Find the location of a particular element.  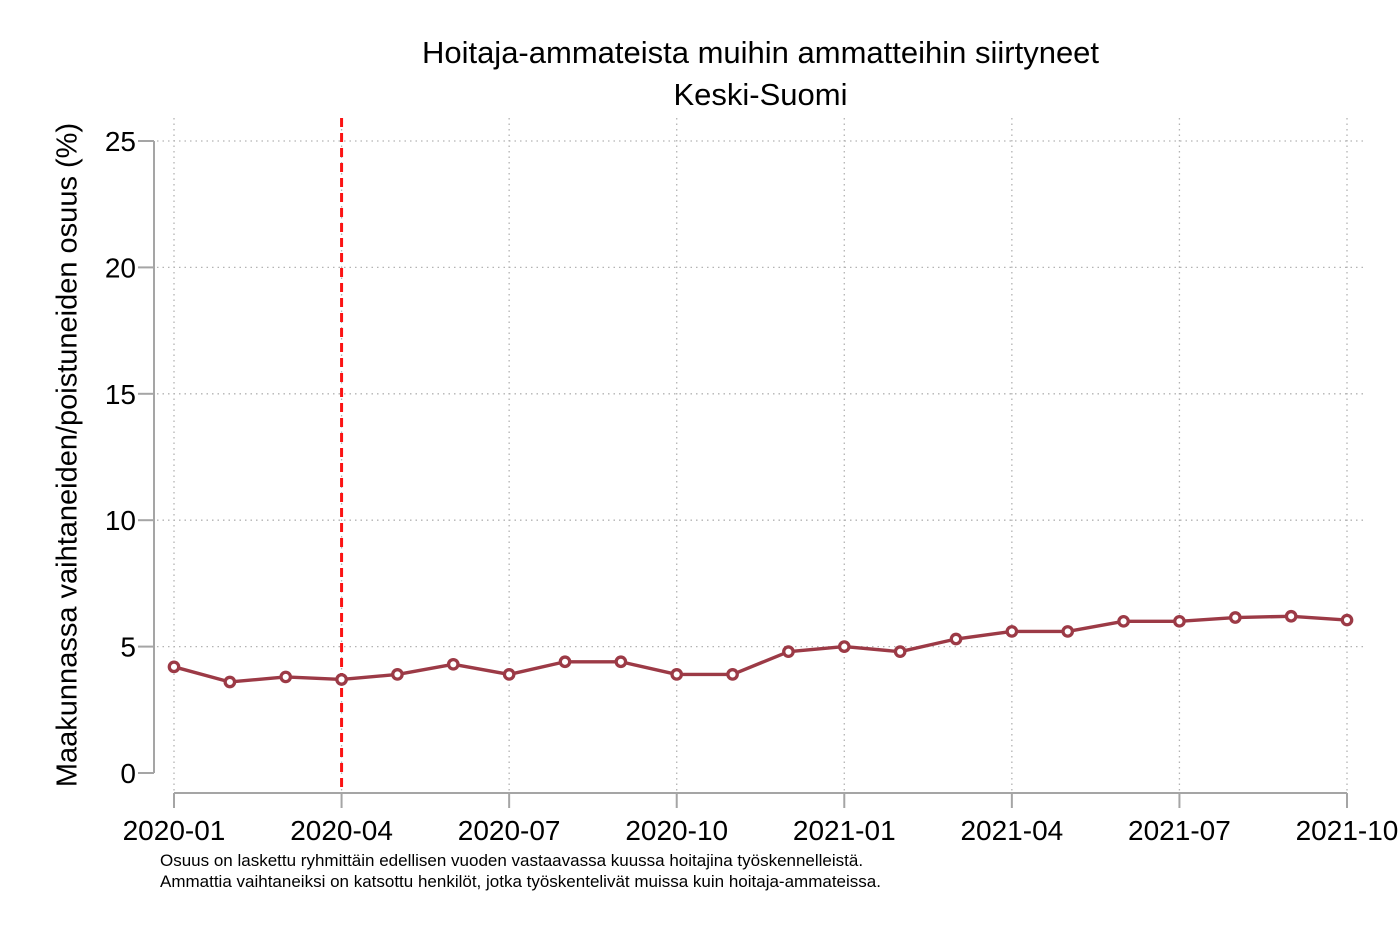

x-tick-label: 2021-04 is located at coordinates (1011, 830).